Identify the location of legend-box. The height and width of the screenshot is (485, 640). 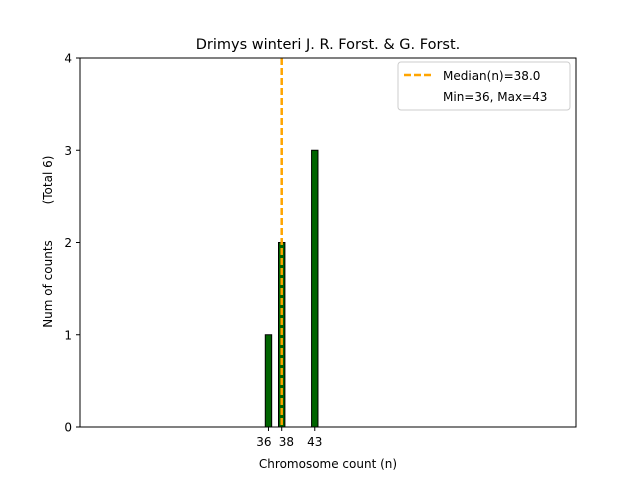
(484, 86).